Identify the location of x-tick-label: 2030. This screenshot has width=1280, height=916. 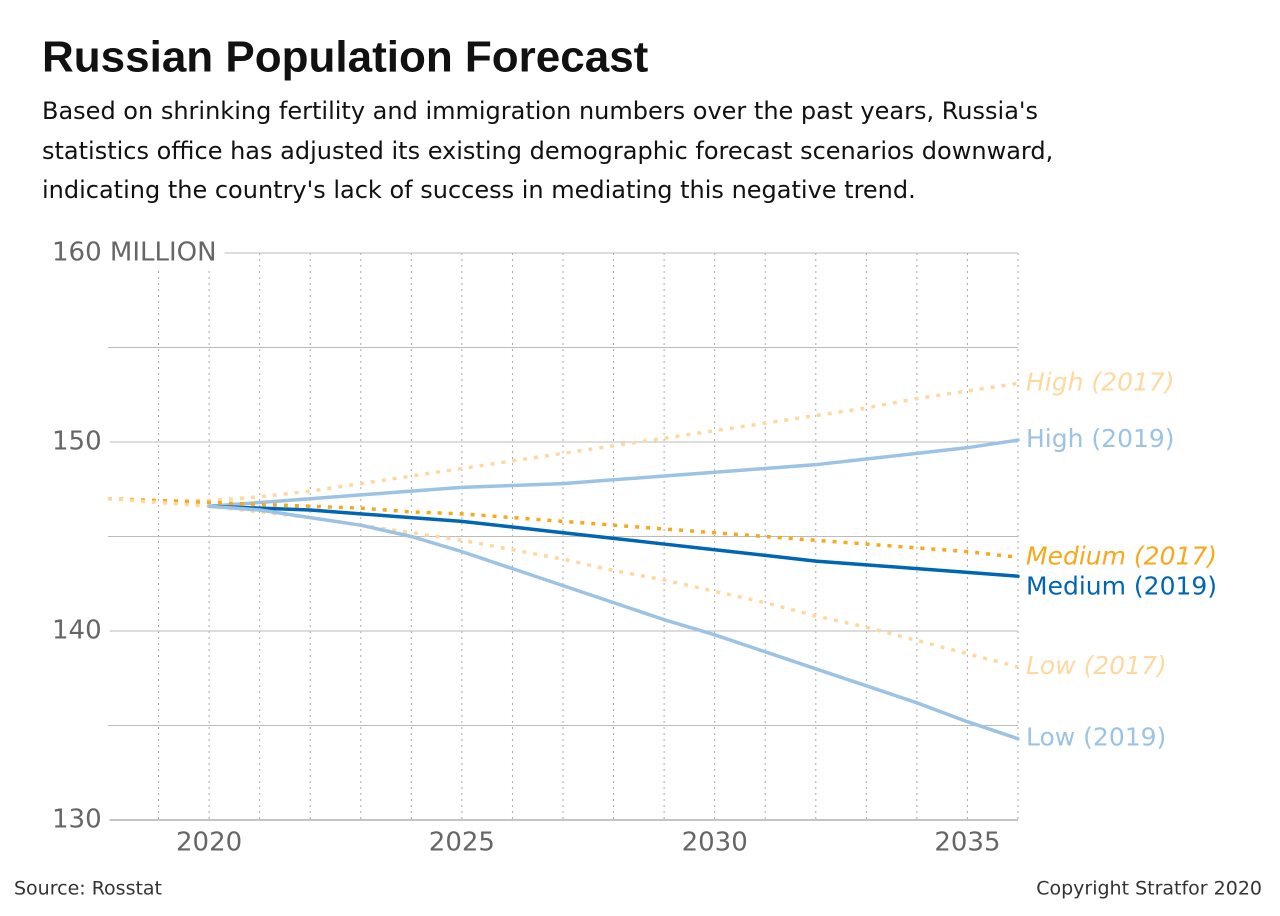
(715, 843).